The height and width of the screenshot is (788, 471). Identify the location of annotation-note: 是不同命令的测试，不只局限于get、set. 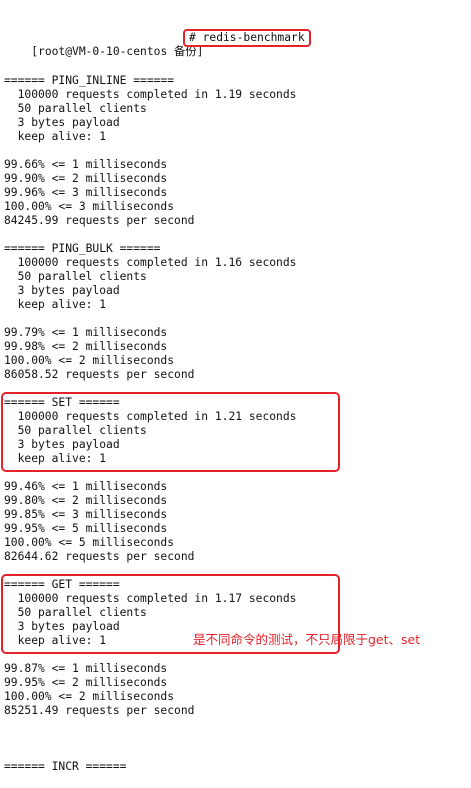
(307, 639).